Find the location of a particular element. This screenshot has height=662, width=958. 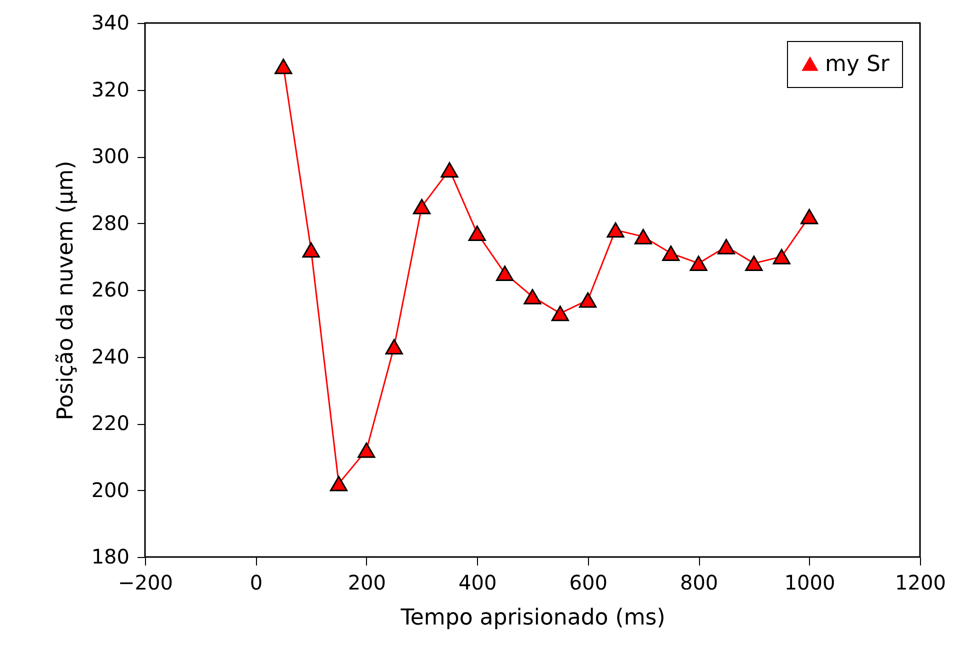

x-axis-title: Tempo aprisionado (ms) is located at coordinates (533, 618).